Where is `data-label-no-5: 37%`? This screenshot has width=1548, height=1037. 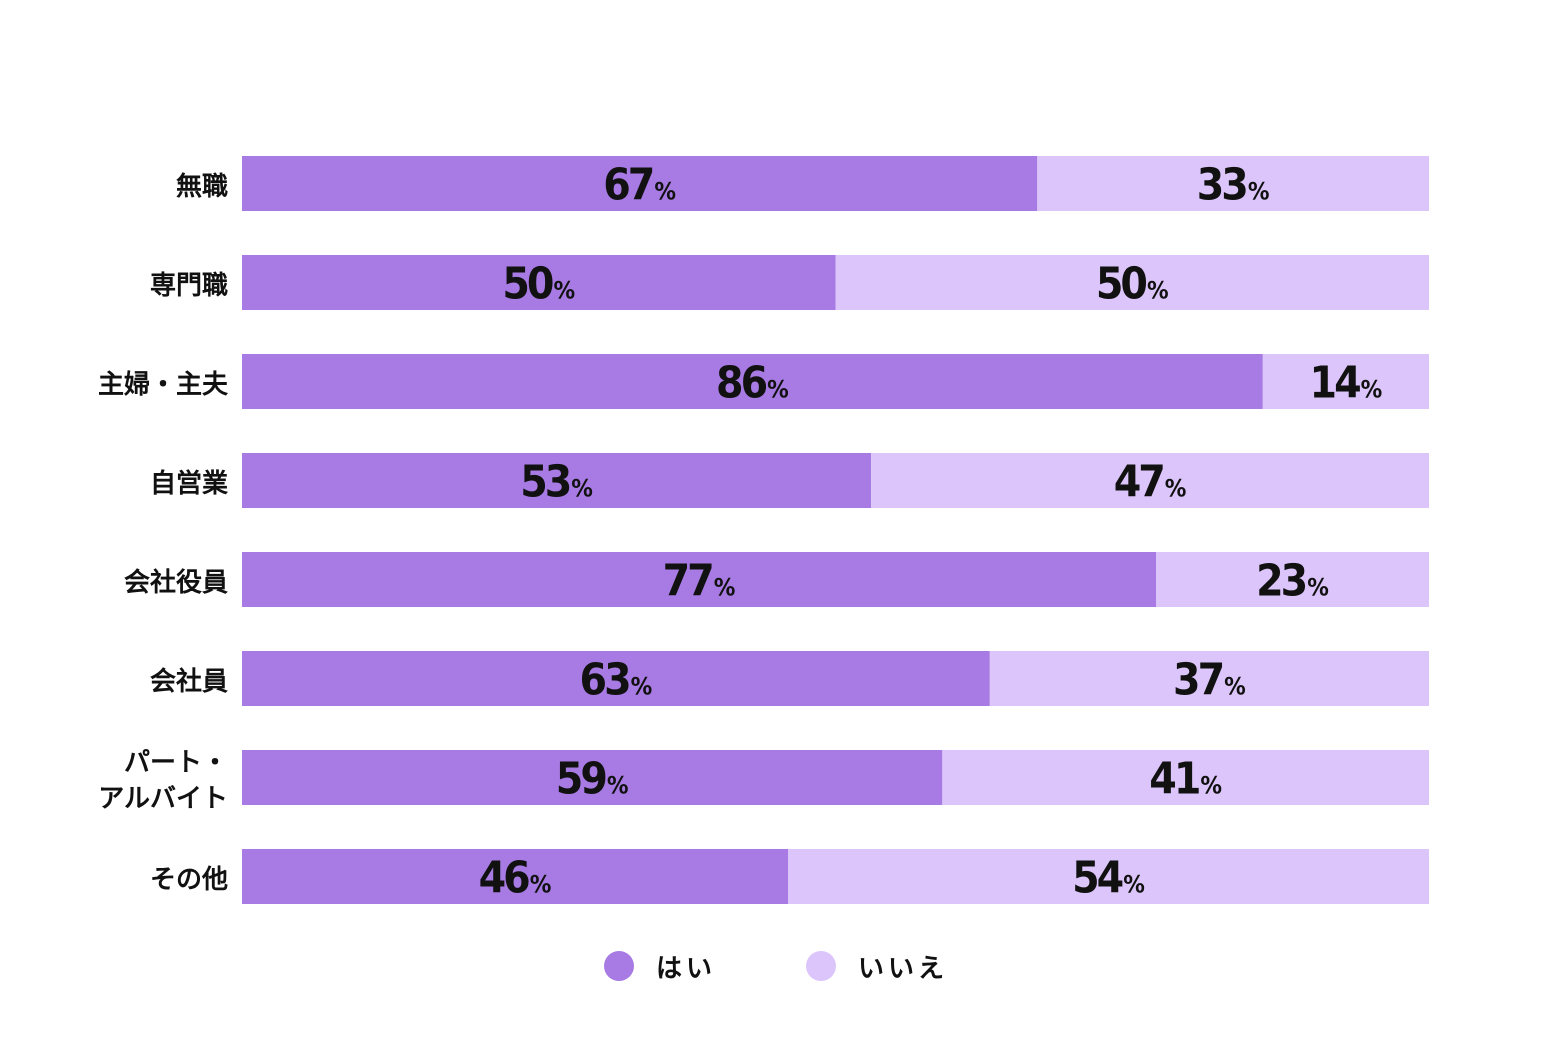
data-label-no-5: 37% is located at coordinates (1209, 680).